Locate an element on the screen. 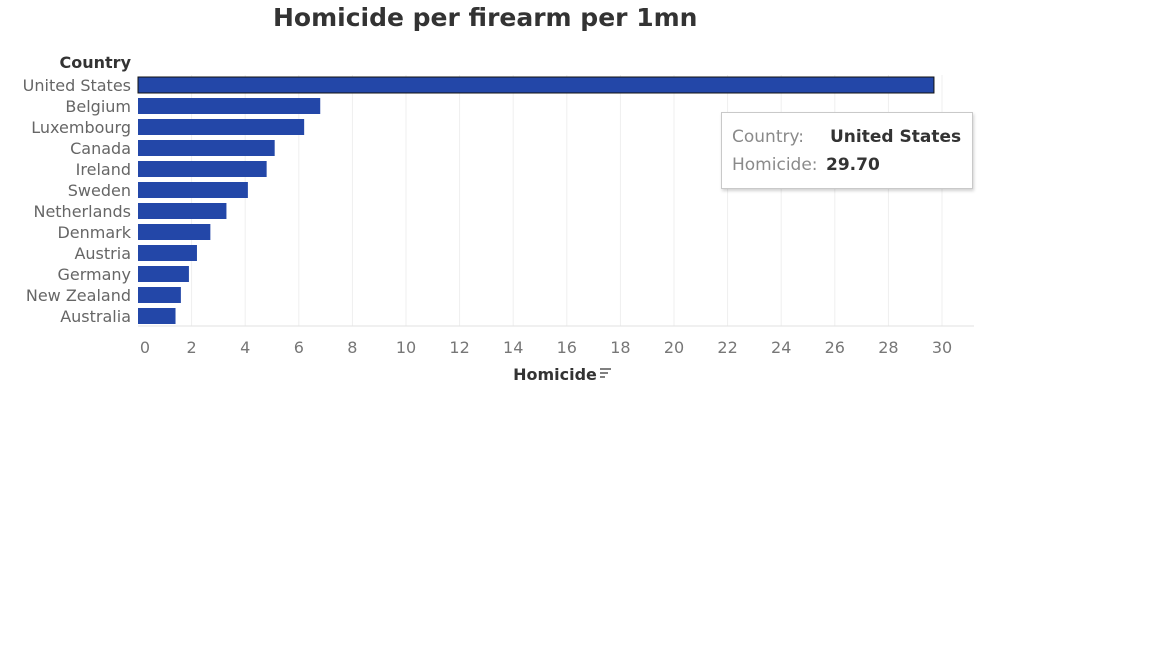  category-label: Ireland is located at coordinates (103, 169).